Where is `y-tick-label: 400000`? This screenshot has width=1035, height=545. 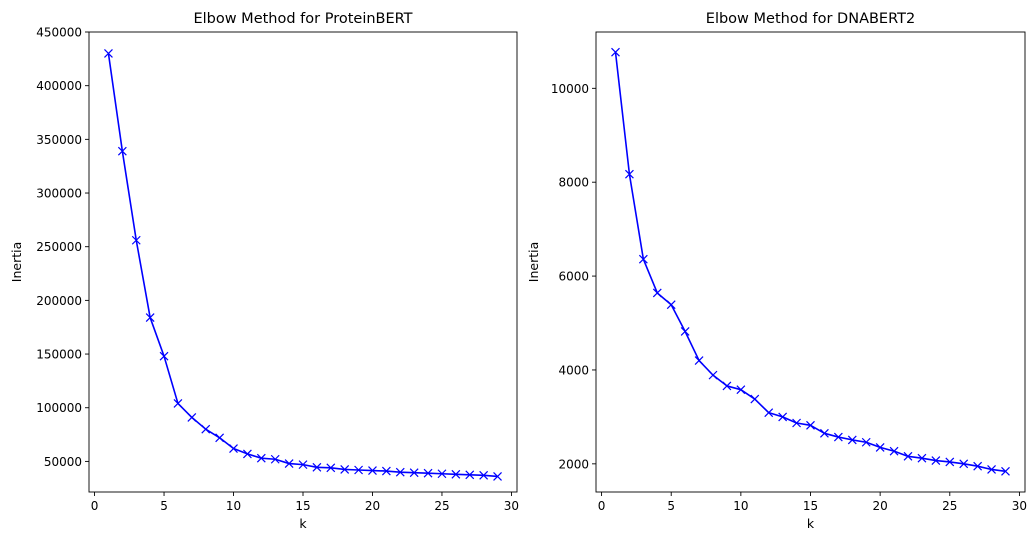 y-tick-label: 400000 is located at coordinates (59, 86).